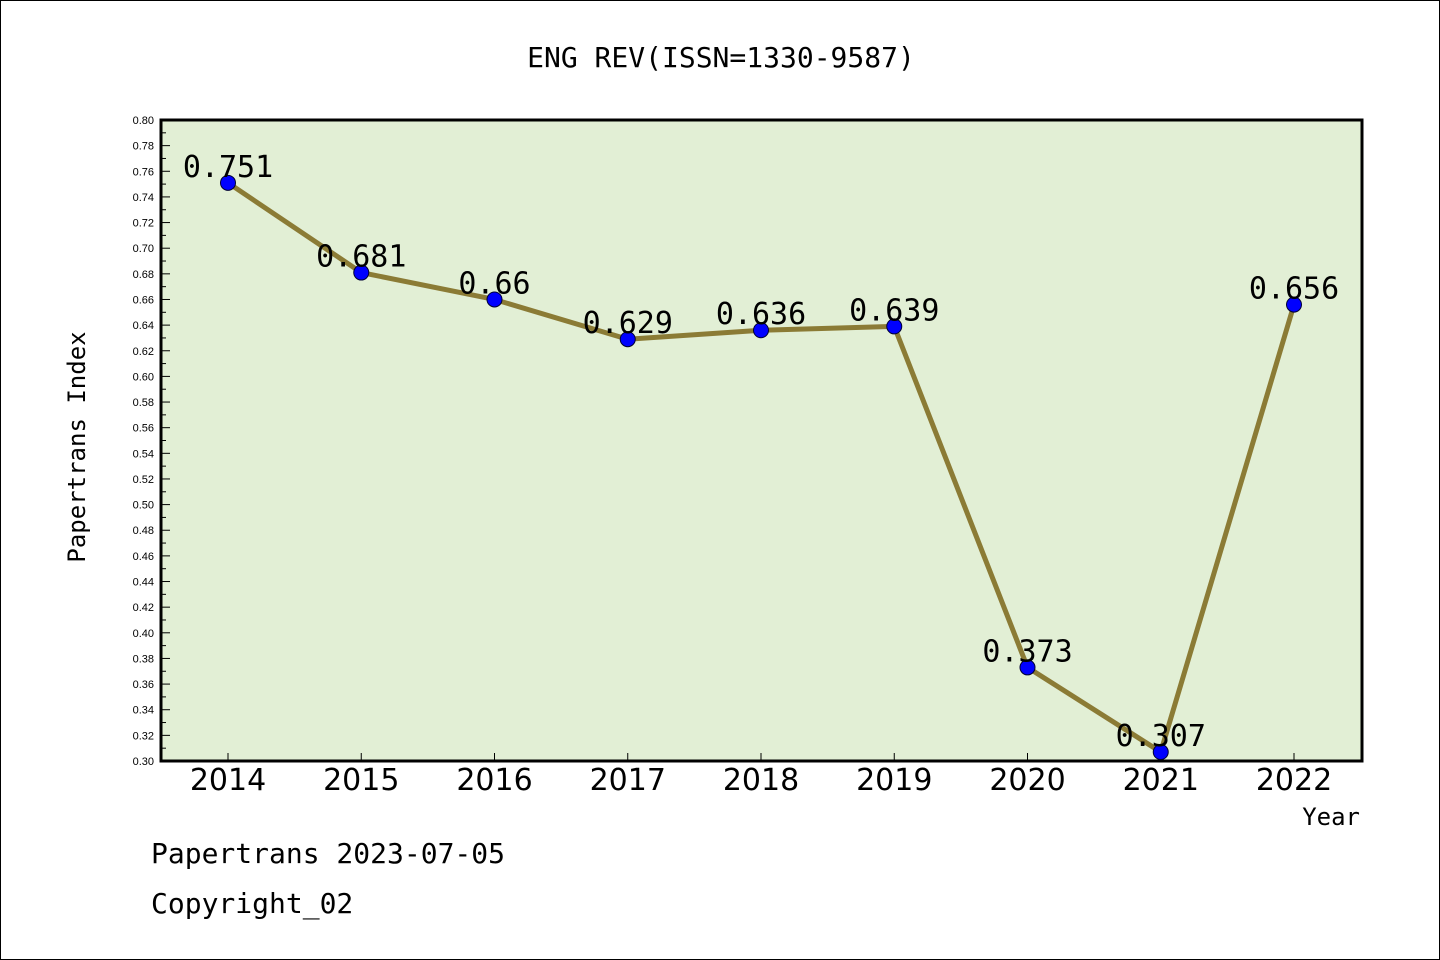 The height and width of the screenshot is (960, 1440). Describe the element at coordinates (143, 249) in the screenshot. I see `y-tick-label: 0.70` at that location.